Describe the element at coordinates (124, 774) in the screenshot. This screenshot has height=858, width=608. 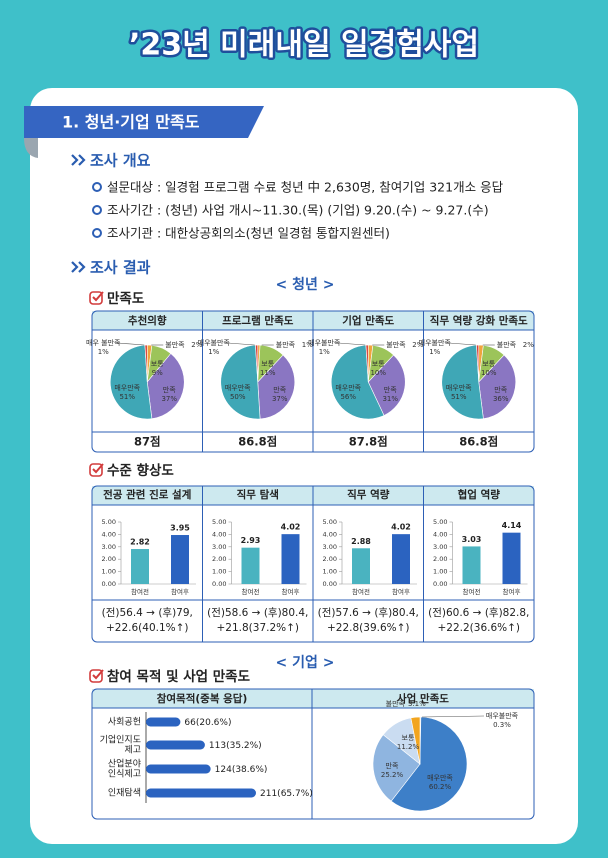
I see `y-tick-label: 인식제고` at that location.